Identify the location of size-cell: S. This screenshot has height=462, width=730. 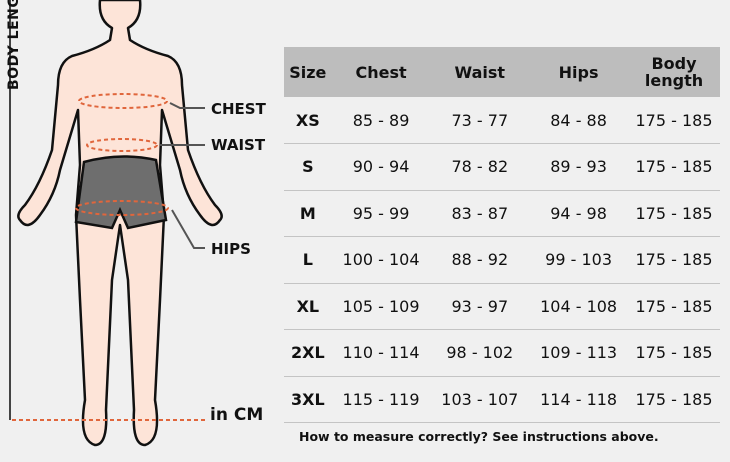
(308, 167).